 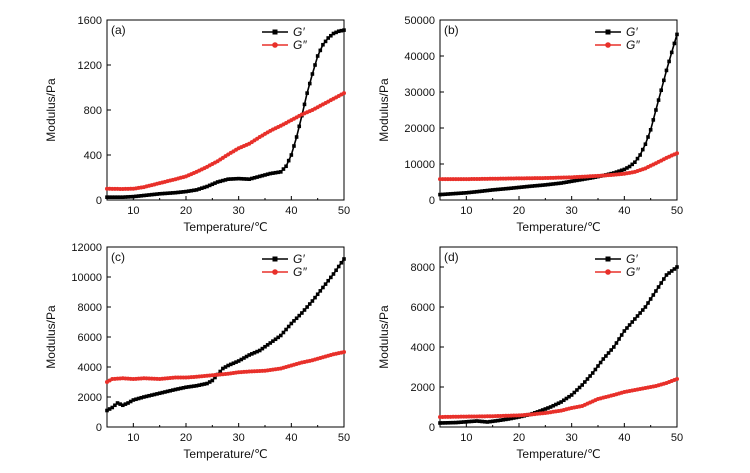 What do you see at coordinates (419, 21) in the screenshot?
I see `y-tick-label: 50000` at bounding box center [419, 21].